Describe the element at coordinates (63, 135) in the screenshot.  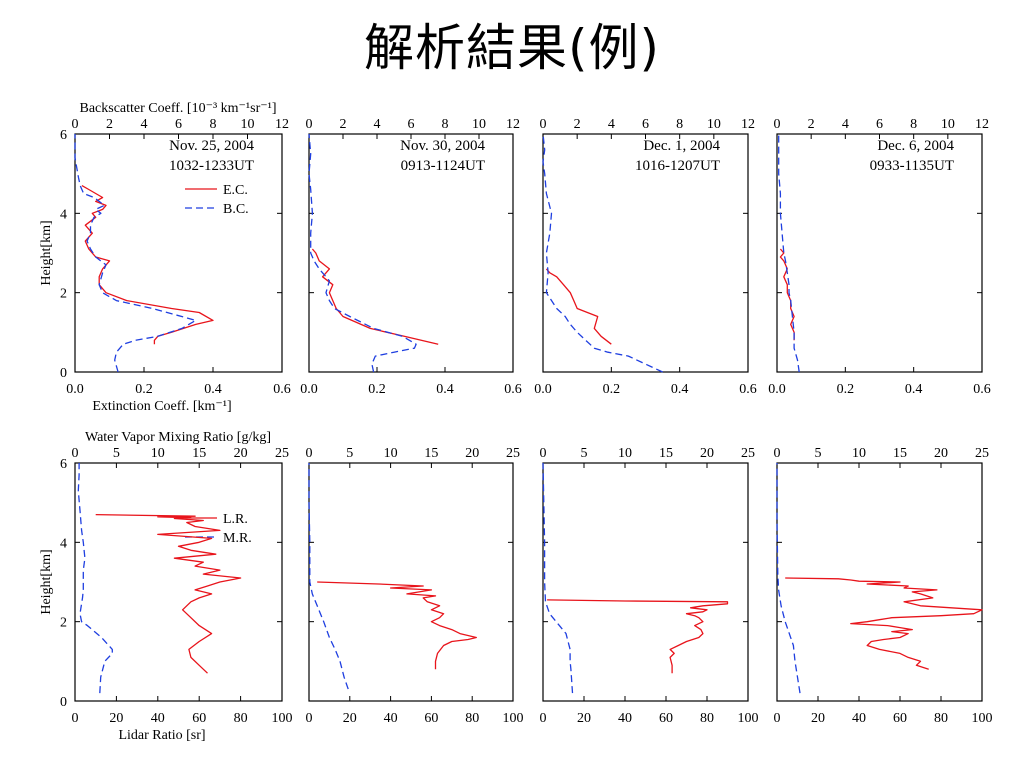
I see `y-tick-label: 6` at that location.